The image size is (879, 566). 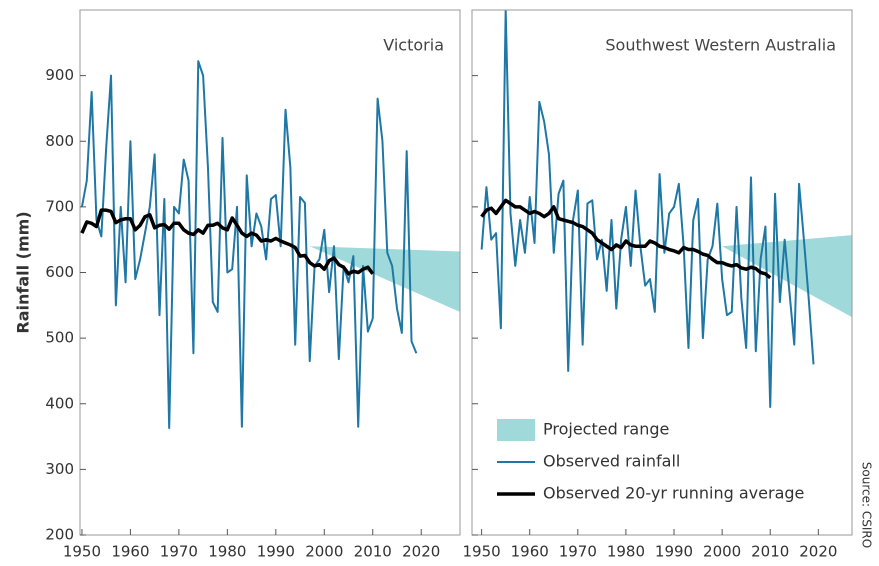 What do you see at coordinates (611, 461) in the screenshot?
I see `legend-label: Observed rainfall` at bounding box center [611, 461].